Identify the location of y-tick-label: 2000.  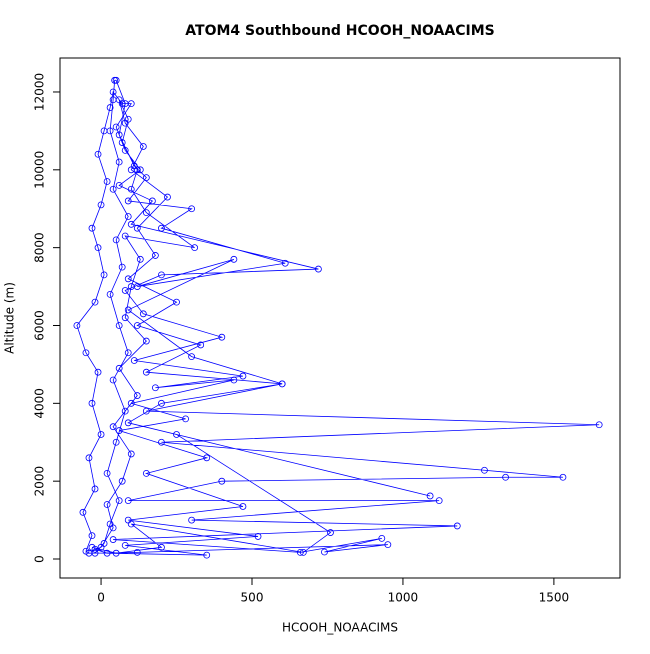
(40, 481).